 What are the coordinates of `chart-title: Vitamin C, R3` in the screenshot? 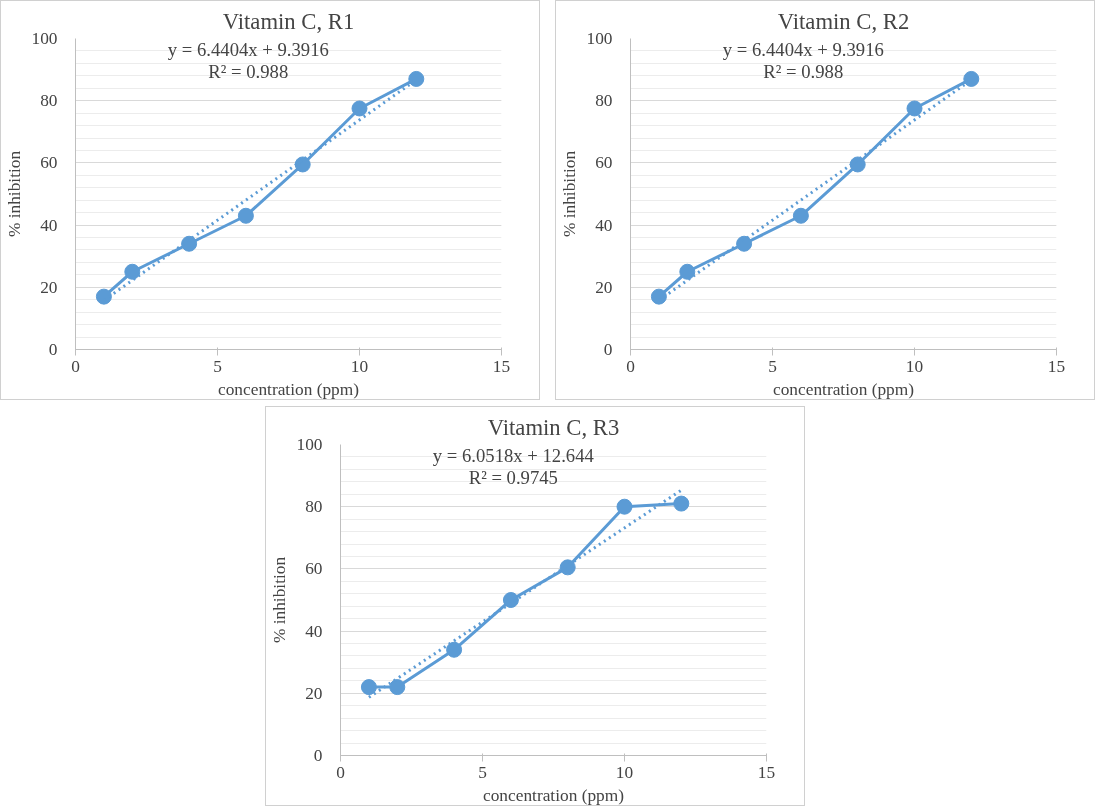 It's located at (553, 427).